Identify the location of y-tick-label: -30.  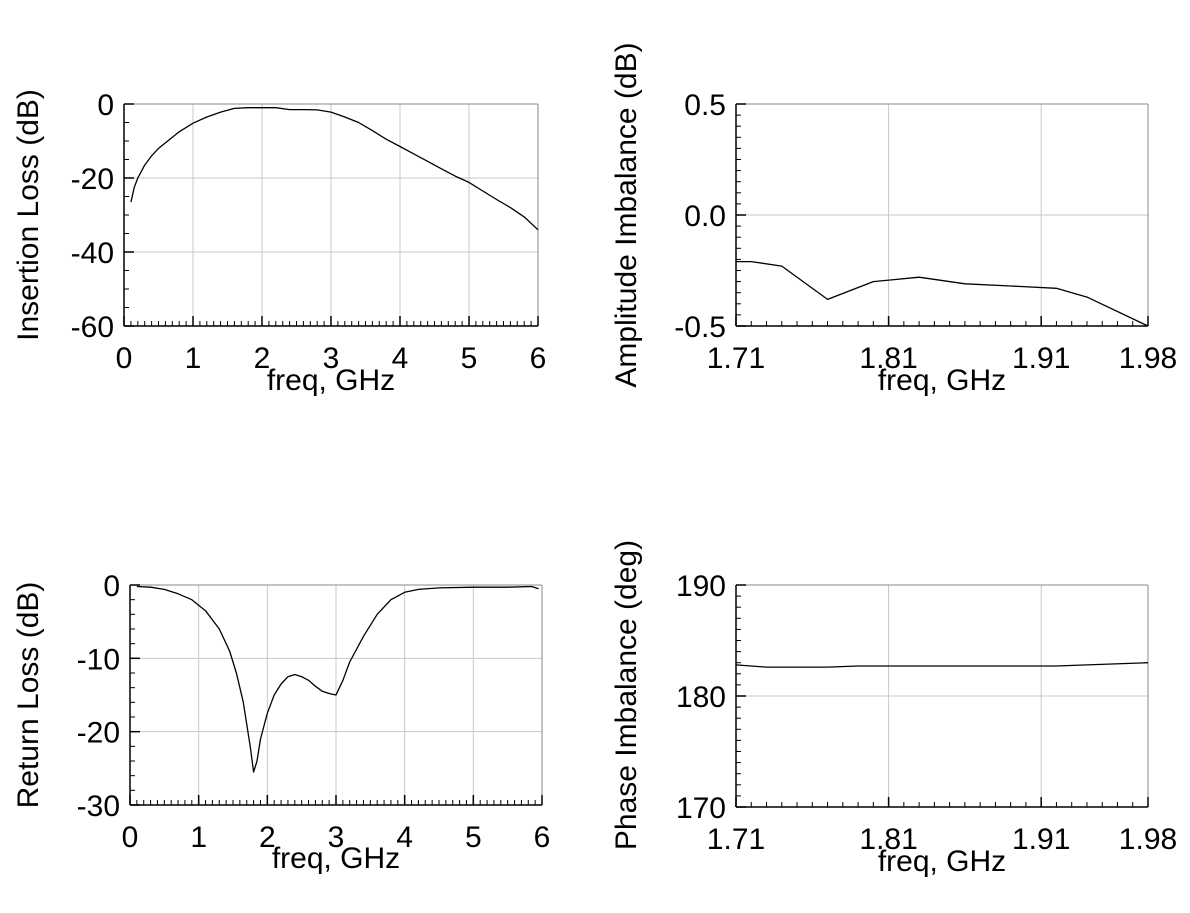
(98, 806).